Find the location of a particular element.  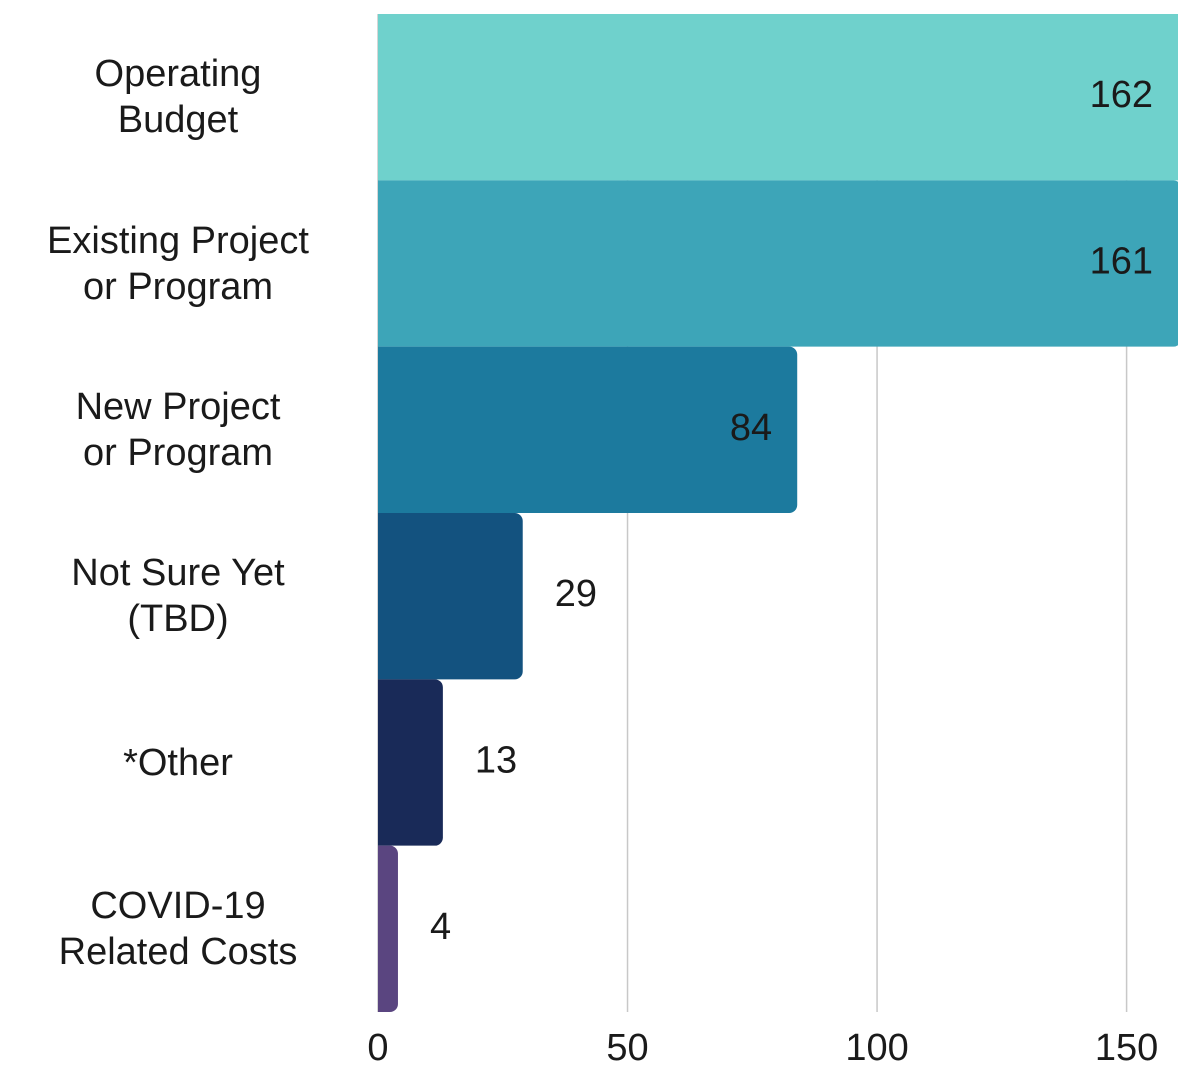

value-label: 13 is located at coordinates (496, 761).